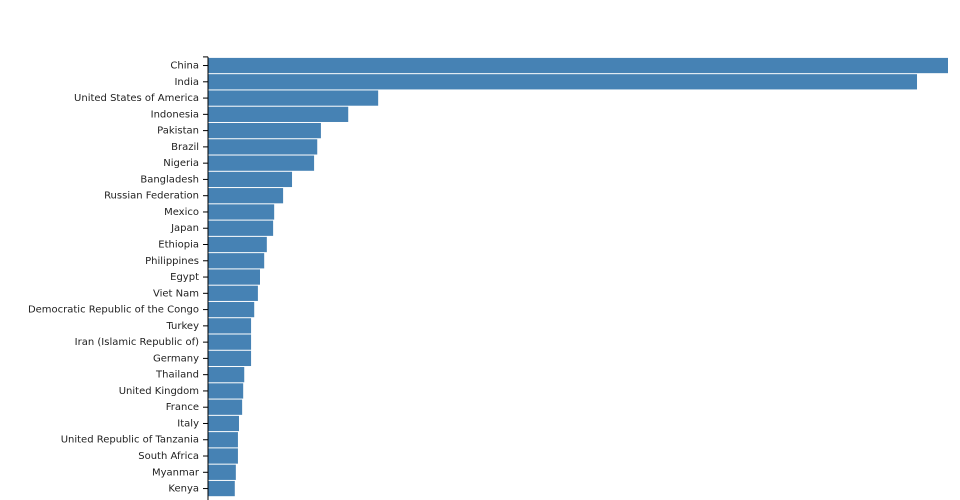 Image resolution: width=960 pixels, height=500 pixels. What do you see at coordinates (136, 98) in the screenshot?
I see `y-tick-label: United States of America` at bounding box center [136, 98].